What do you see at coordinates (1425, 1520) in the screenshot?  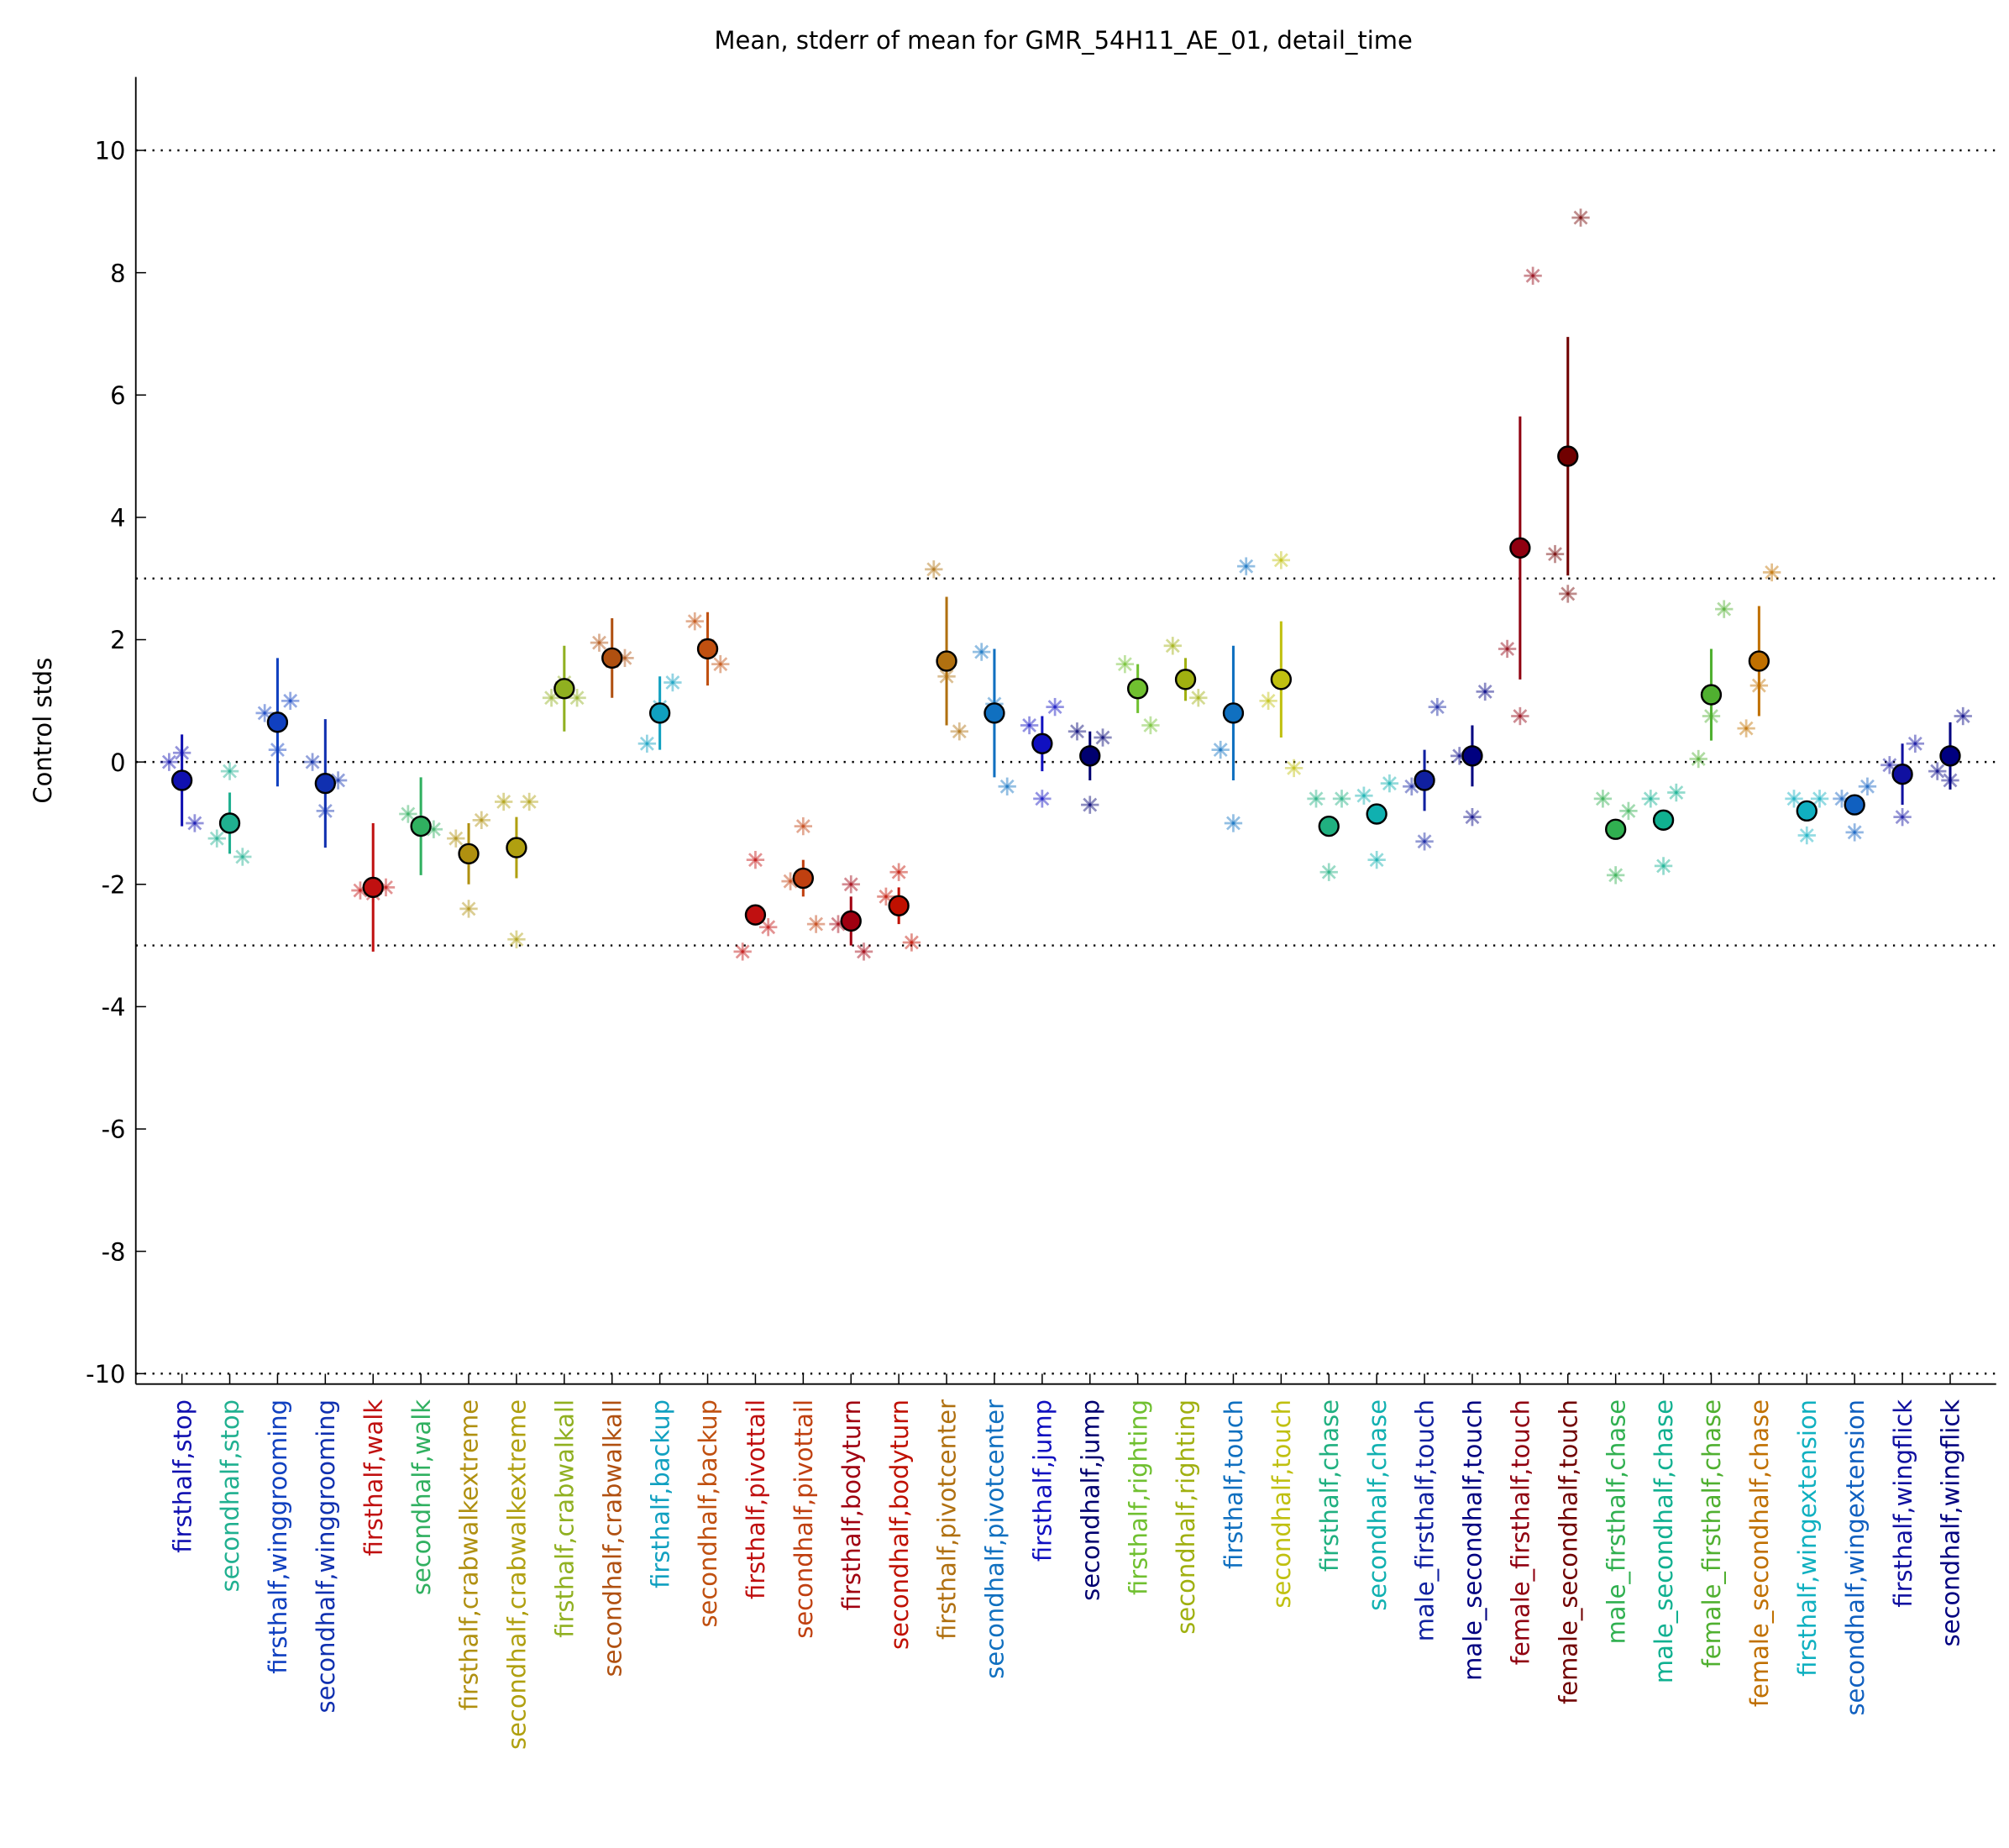 I see `x-tick-label: male_firsthalf,touch` at bounding box center [1425, 1520].